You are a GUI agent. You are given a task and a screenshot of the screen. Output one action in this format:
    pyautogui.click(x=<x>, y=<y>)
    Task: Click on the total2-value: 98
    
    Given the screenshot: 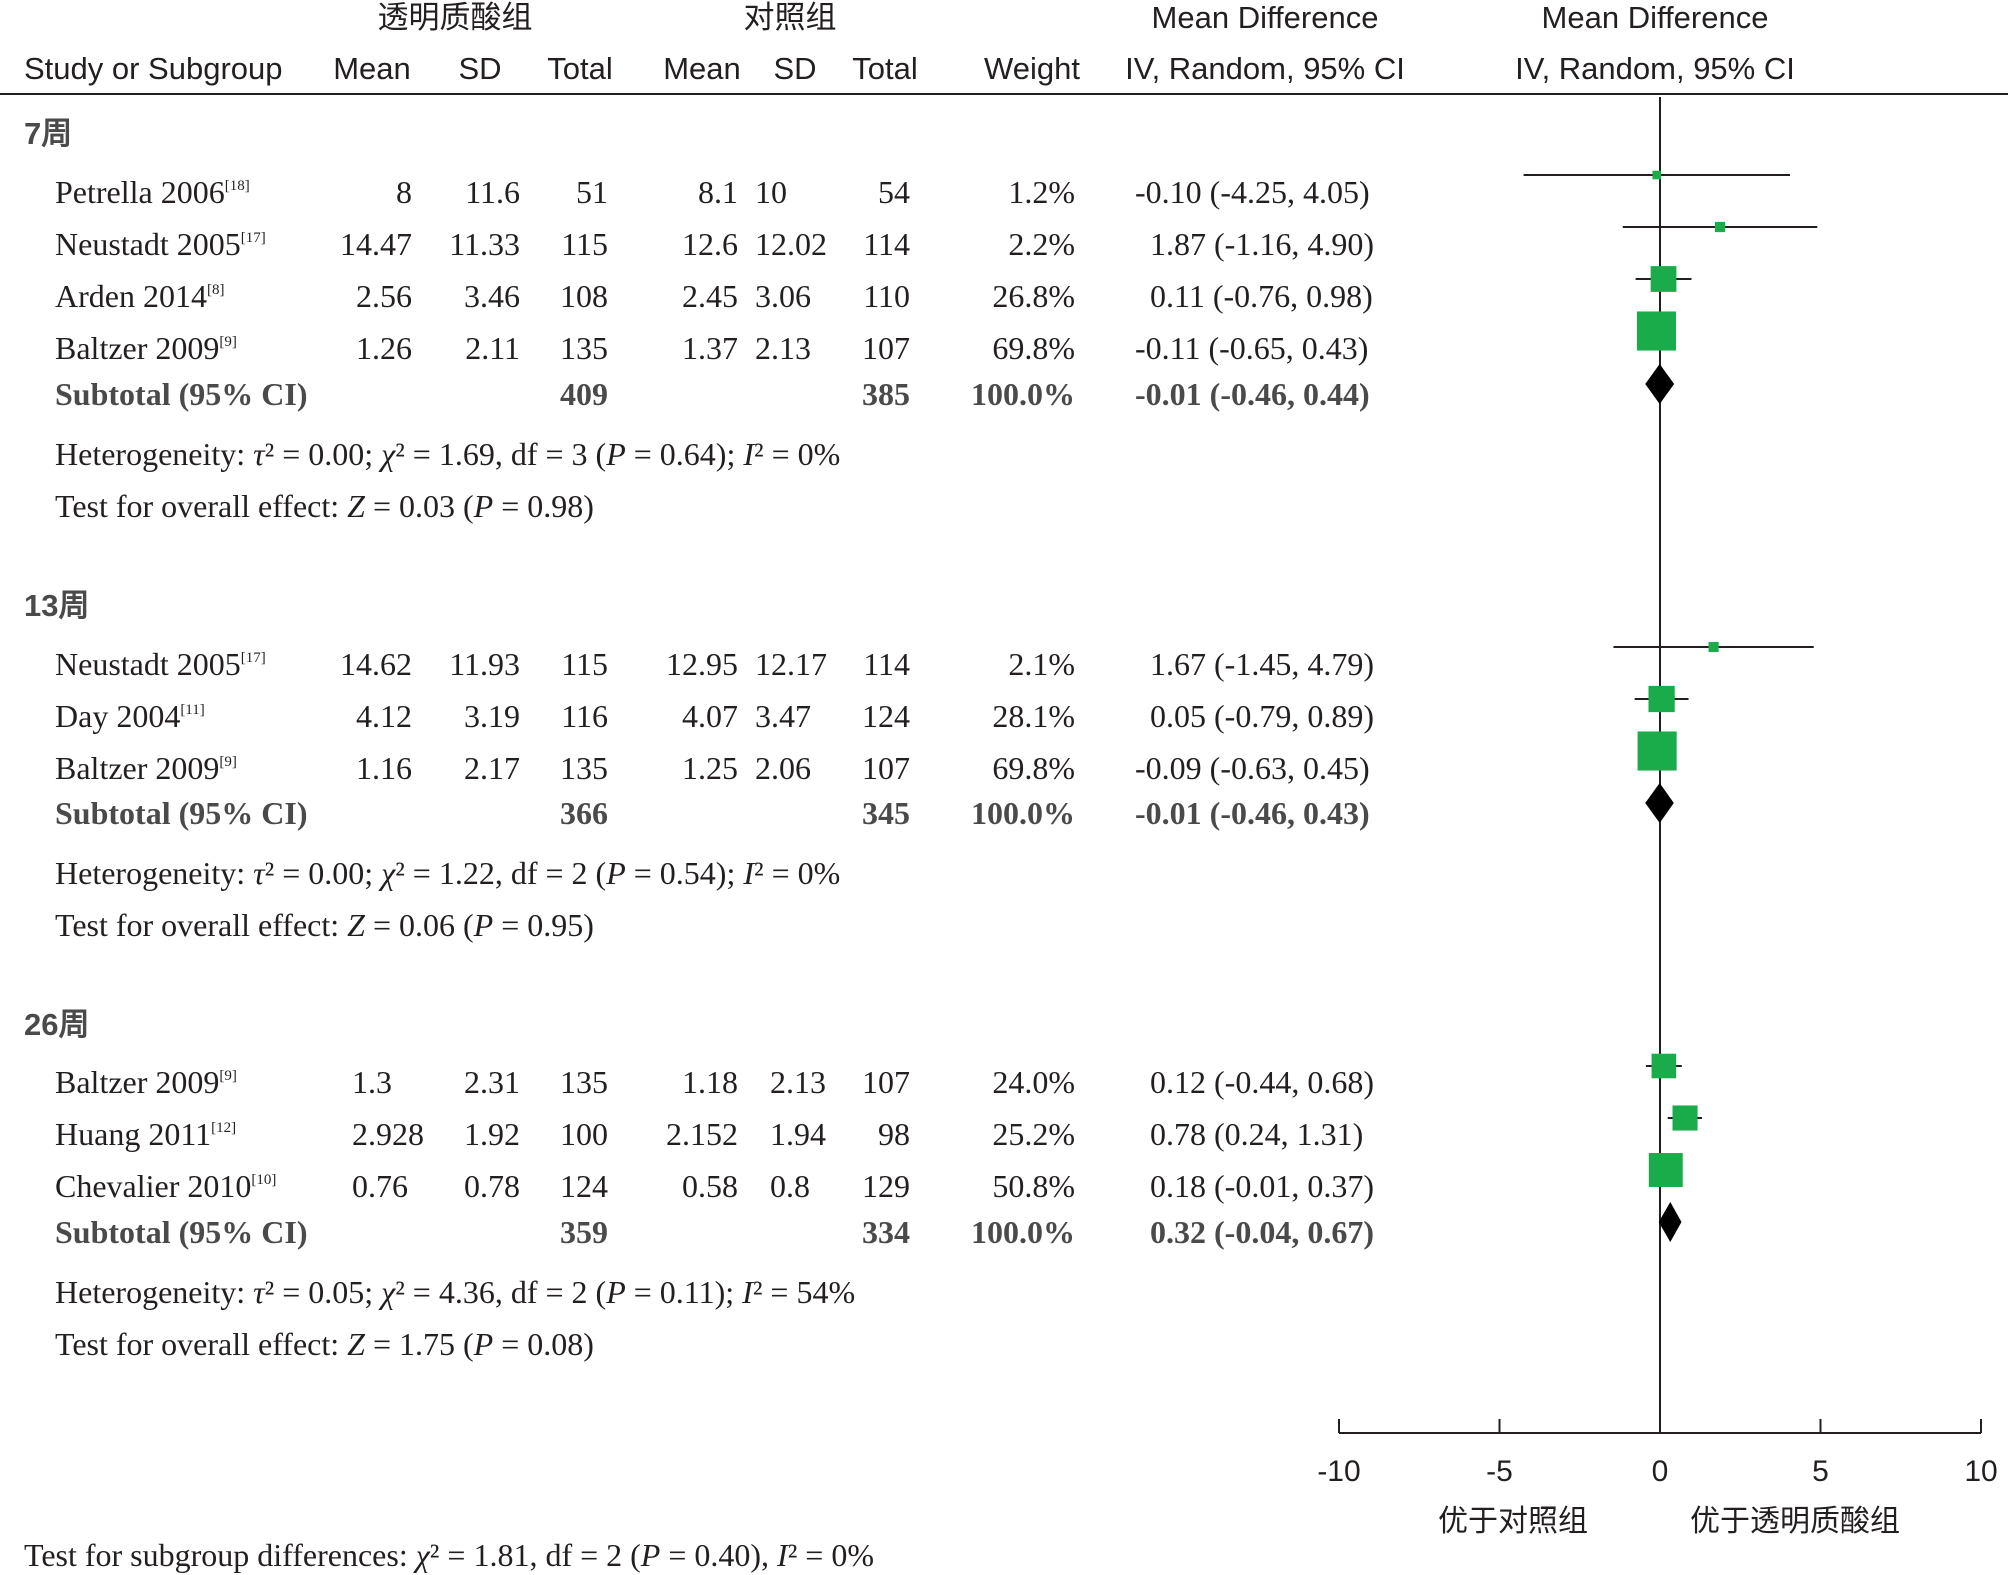 What is the action you would take?
    pyautogui.click(x=894, y=1134)
    